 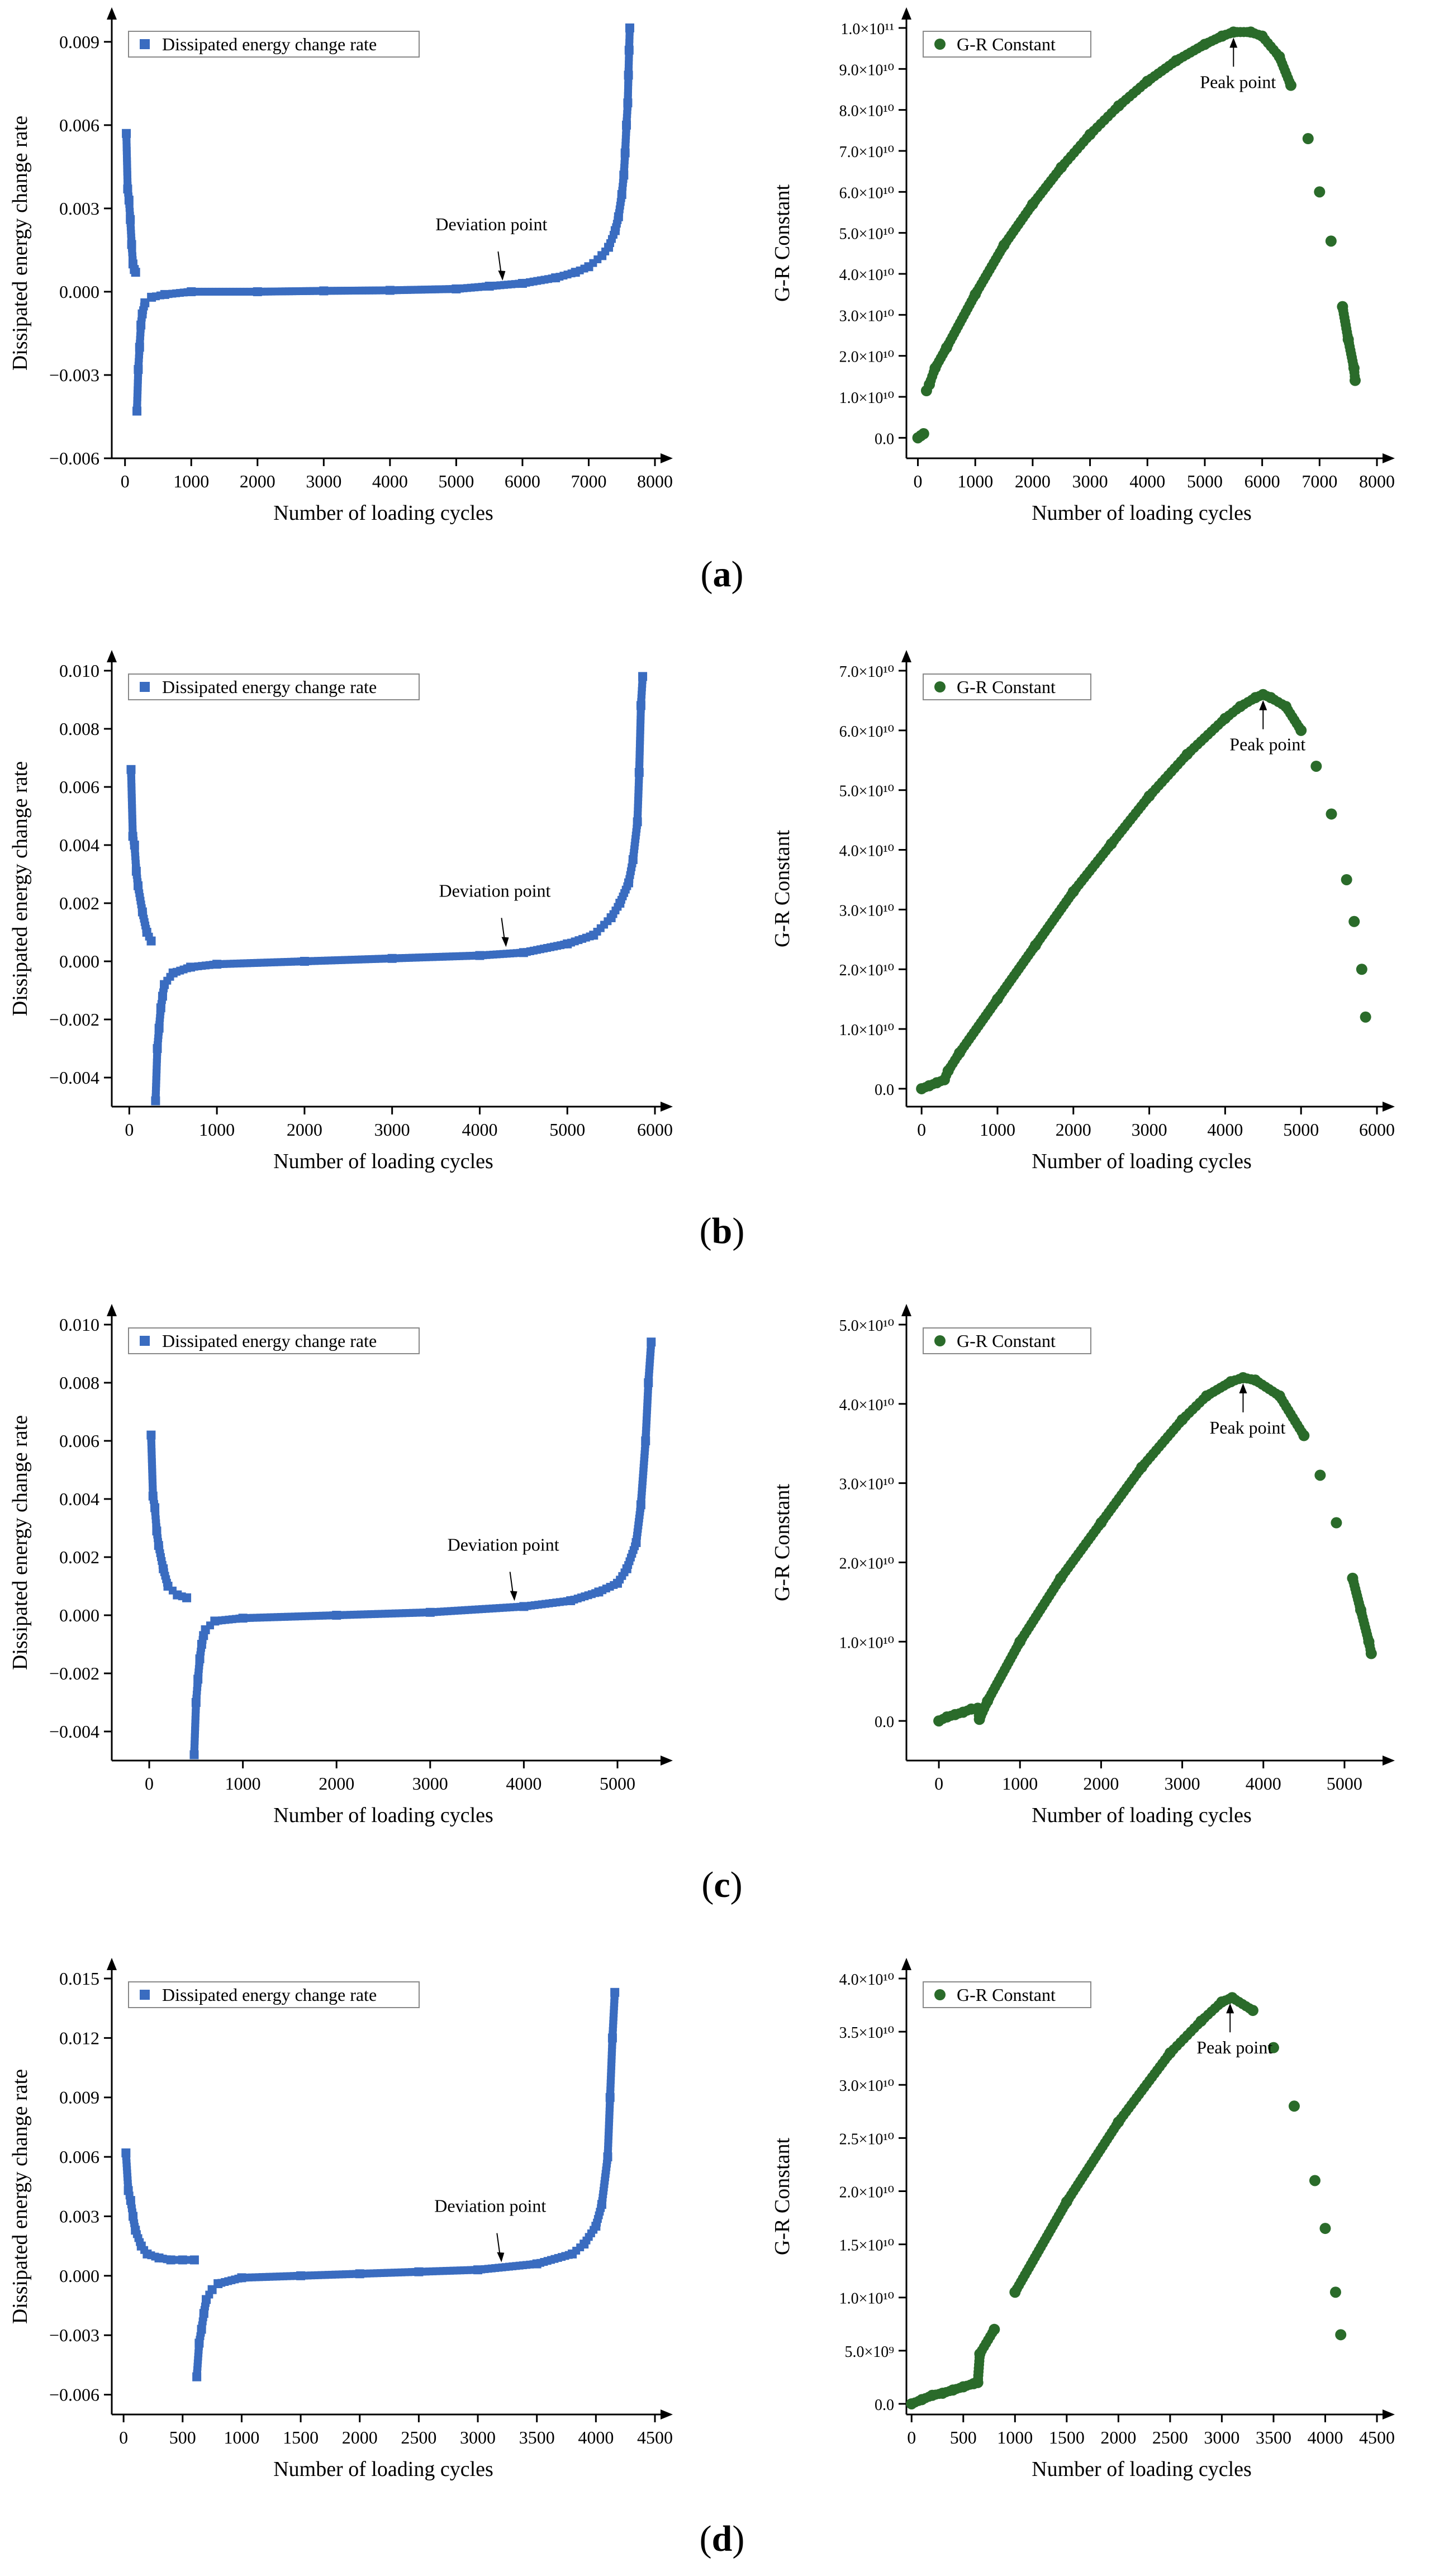 I want to click on x-tick-label: 3500, so click(x=1274, y=2437).